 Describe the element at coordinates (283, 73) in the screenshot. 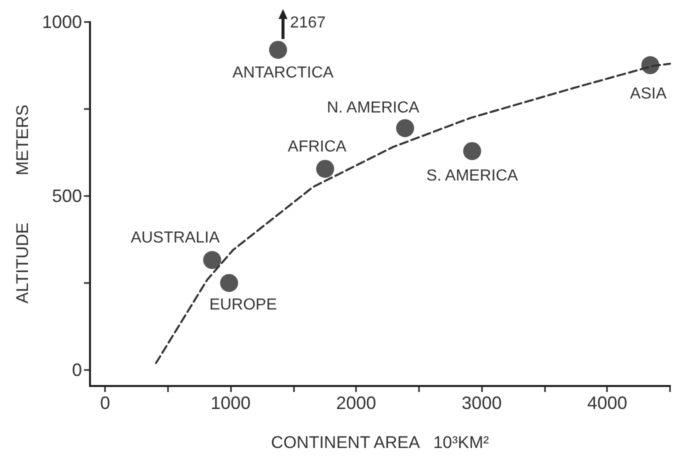

I see `annotation: ANTARCTICA` at that location.